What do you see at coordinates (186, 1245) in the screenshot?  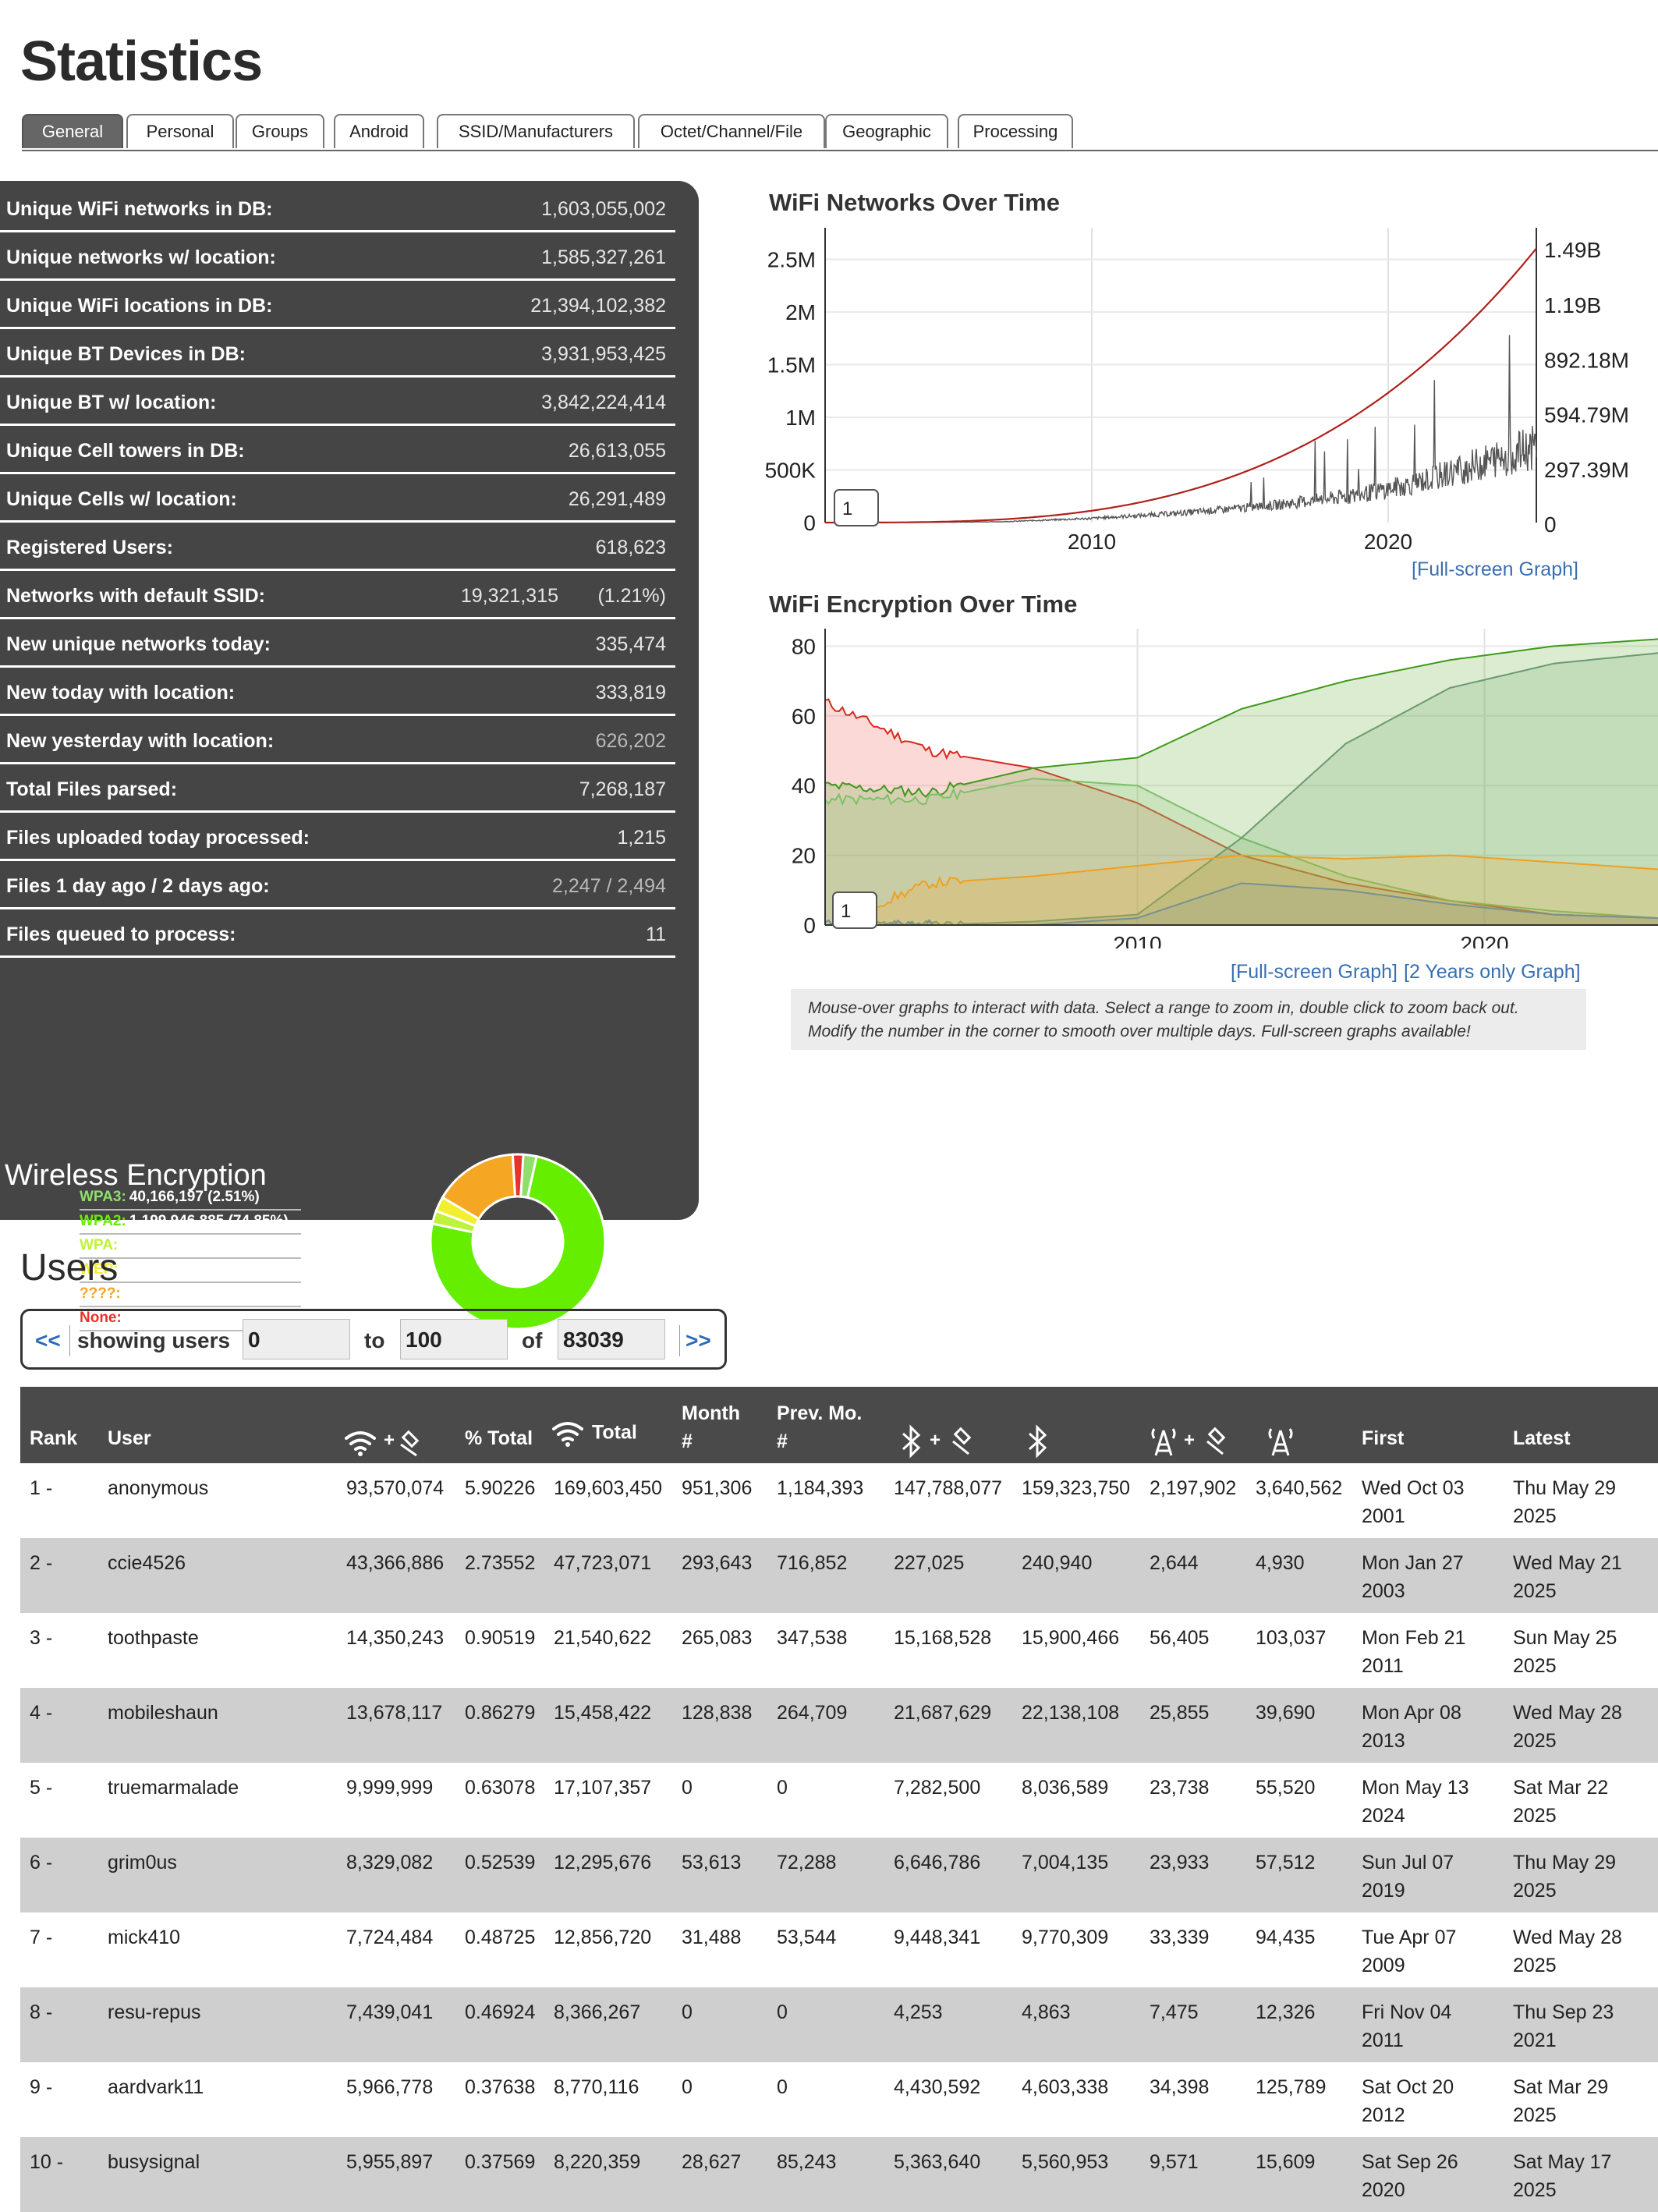 I see `encryption-legend-value: 38,794,624 (2.42%)` at bounding box center [186, 1245].